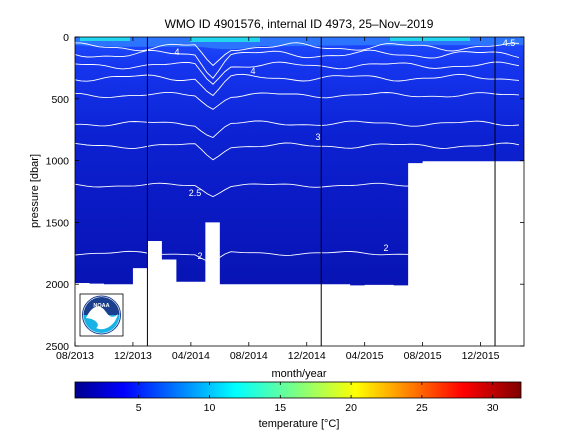 This screenshot has height=432, width=576. Describe the element at coordinates (280, 408) in the screenshot. I see `colorbar-tick-label: 15` at that location.